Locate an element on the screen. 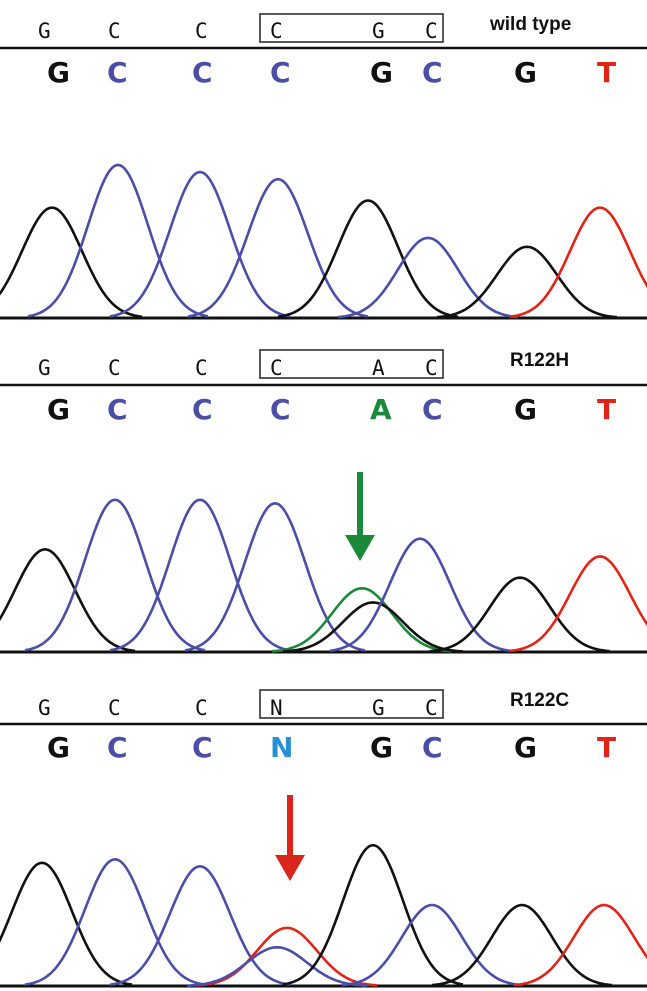 The height and width of the screenshot is (991, 647). trace-peak-a is located at coordinates (362, 620).